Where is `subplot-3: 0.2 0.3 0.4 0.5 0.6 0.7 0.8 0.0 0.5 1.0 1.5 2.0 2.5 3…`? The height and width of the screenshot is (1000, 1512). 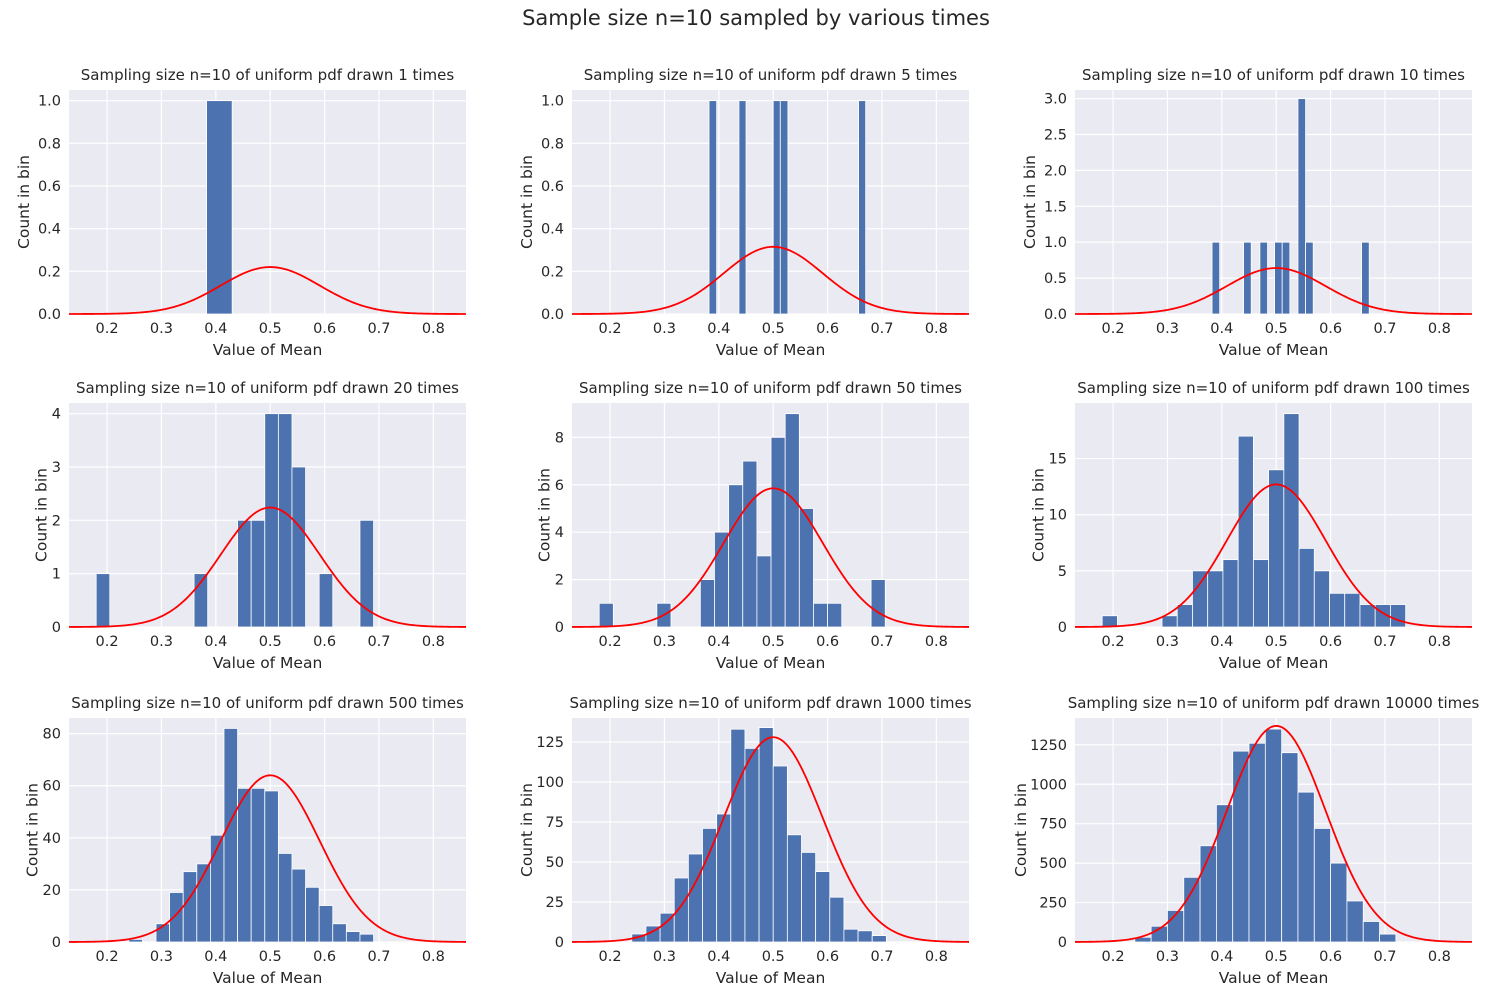
subplot-3: 0.2 0.3 0.4 0.5 0.6 0.7 0.8 0.0 0.5 1.0 1.5 2.0 2.5 3… is located at coordinates (1246, 212).